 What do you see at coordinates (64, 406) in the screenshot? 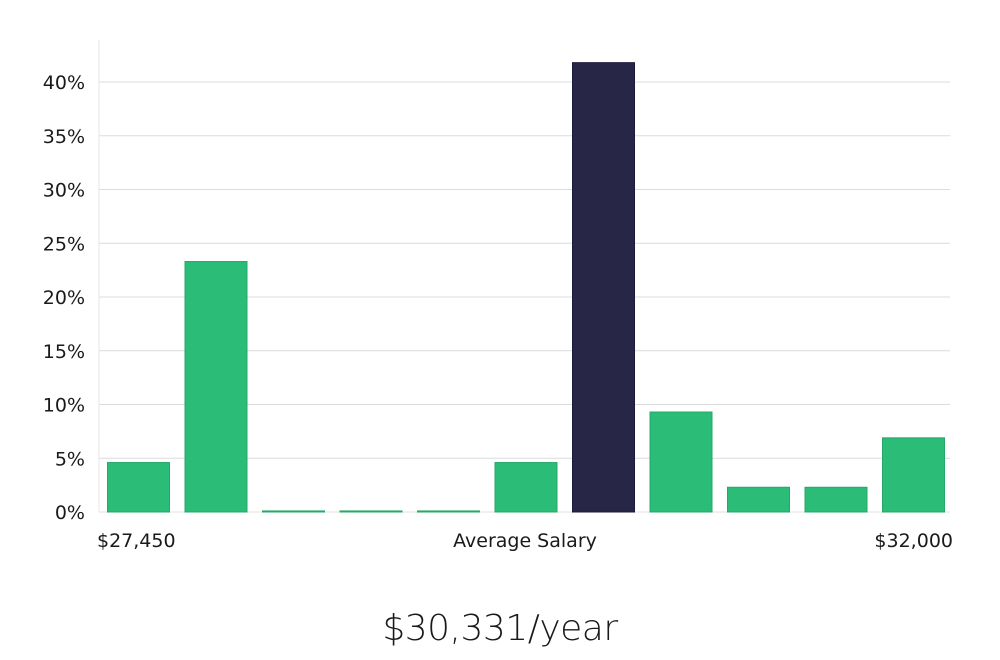
I see `y-tick-label: 10%` at bounding box center [64, 406].